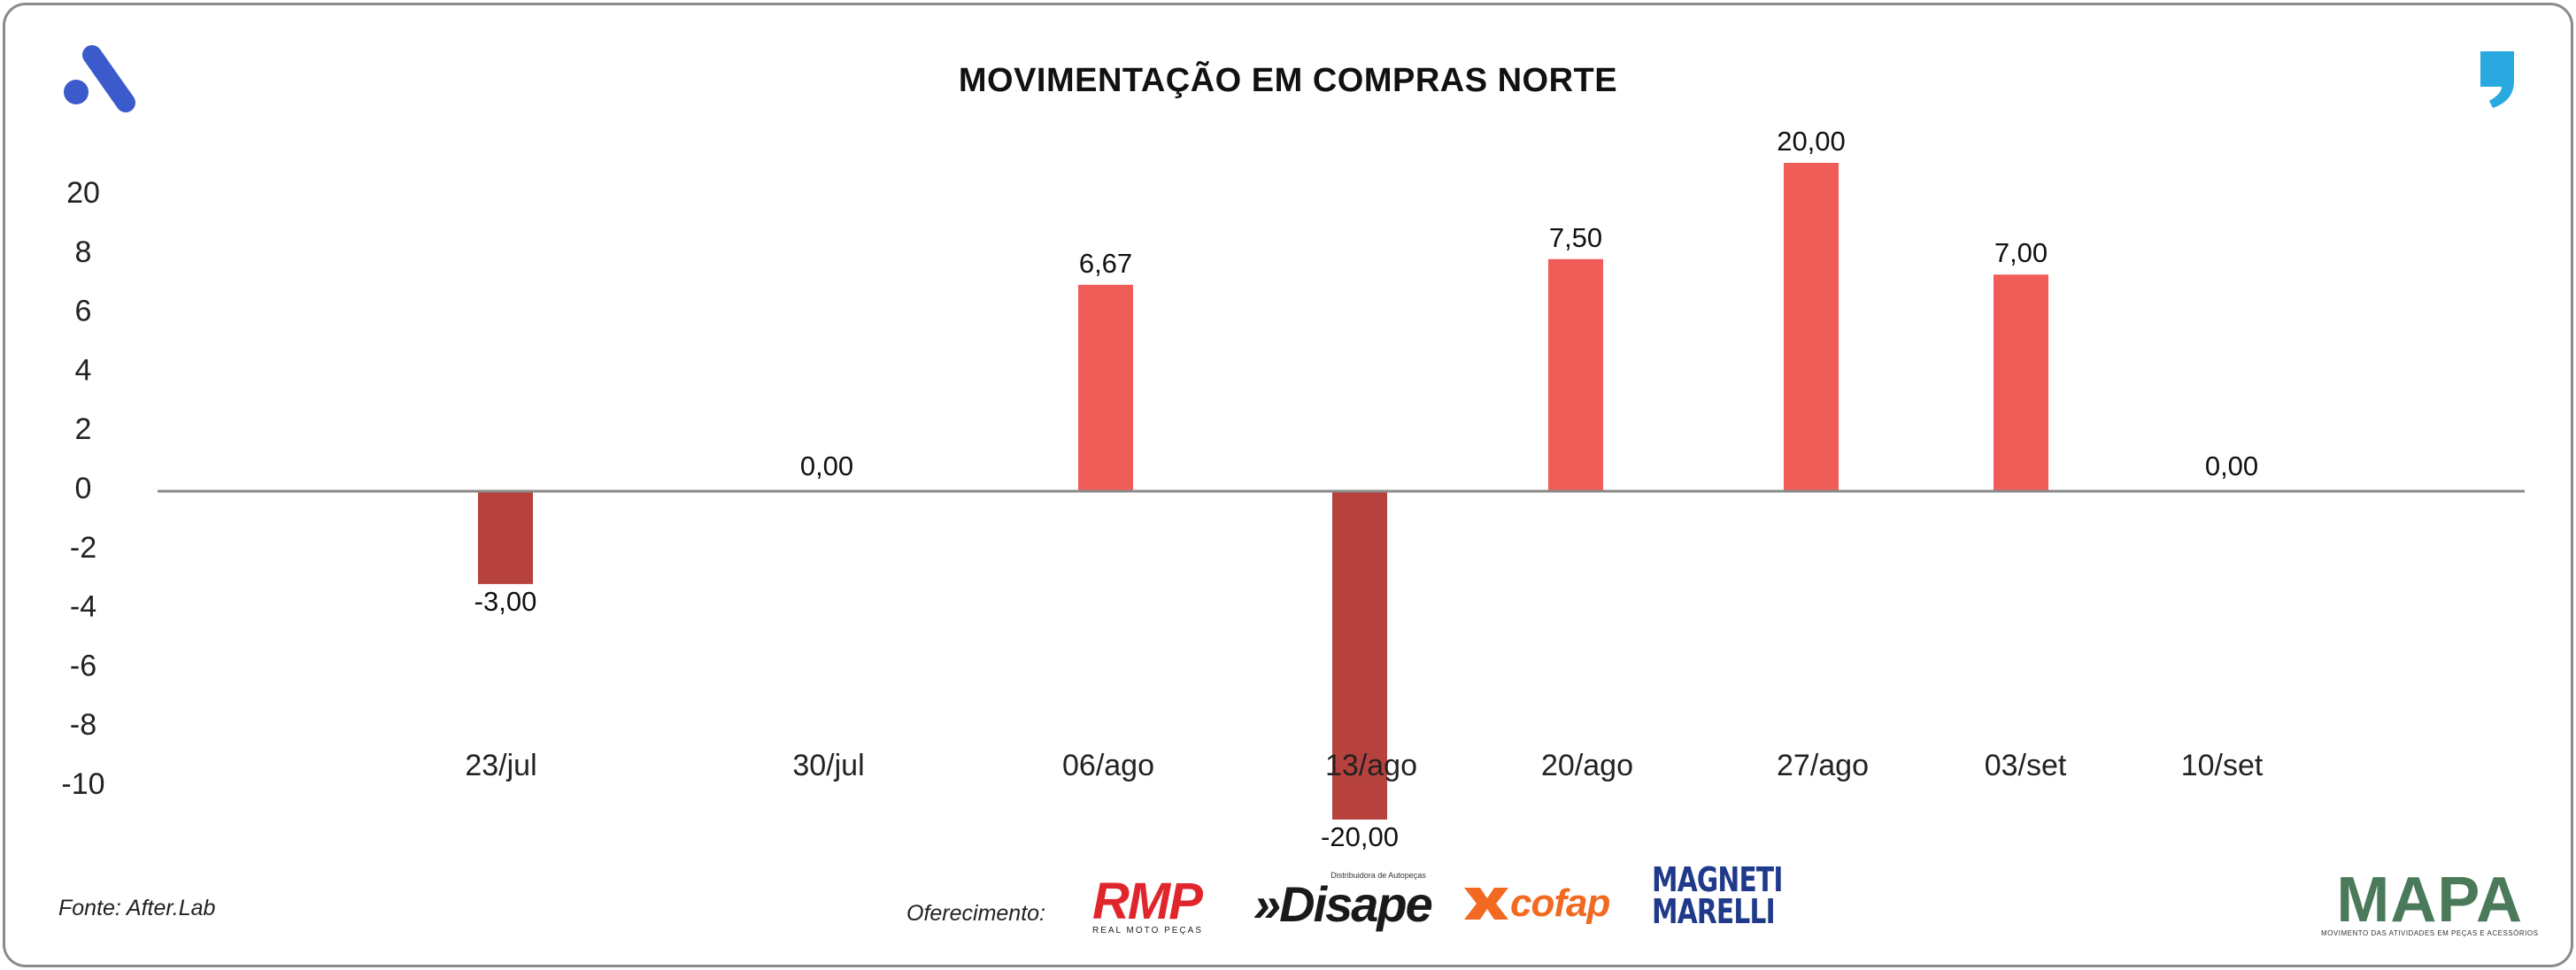 This screenshot has width=2576, height=970. What do you see at coordinates (1714, 911) in the screenshot?
I see `magneti-logo-line2: MARELLI` at bounding box center [1714, 911].